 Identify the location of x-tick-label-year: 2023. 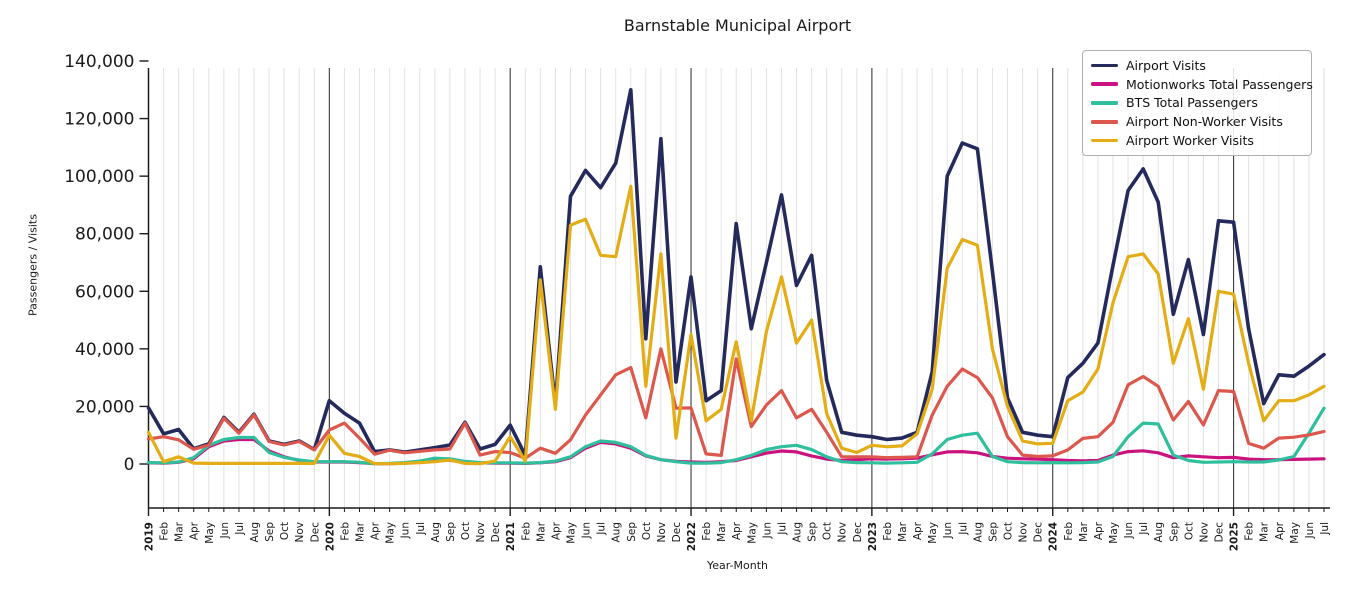
(873, 536).